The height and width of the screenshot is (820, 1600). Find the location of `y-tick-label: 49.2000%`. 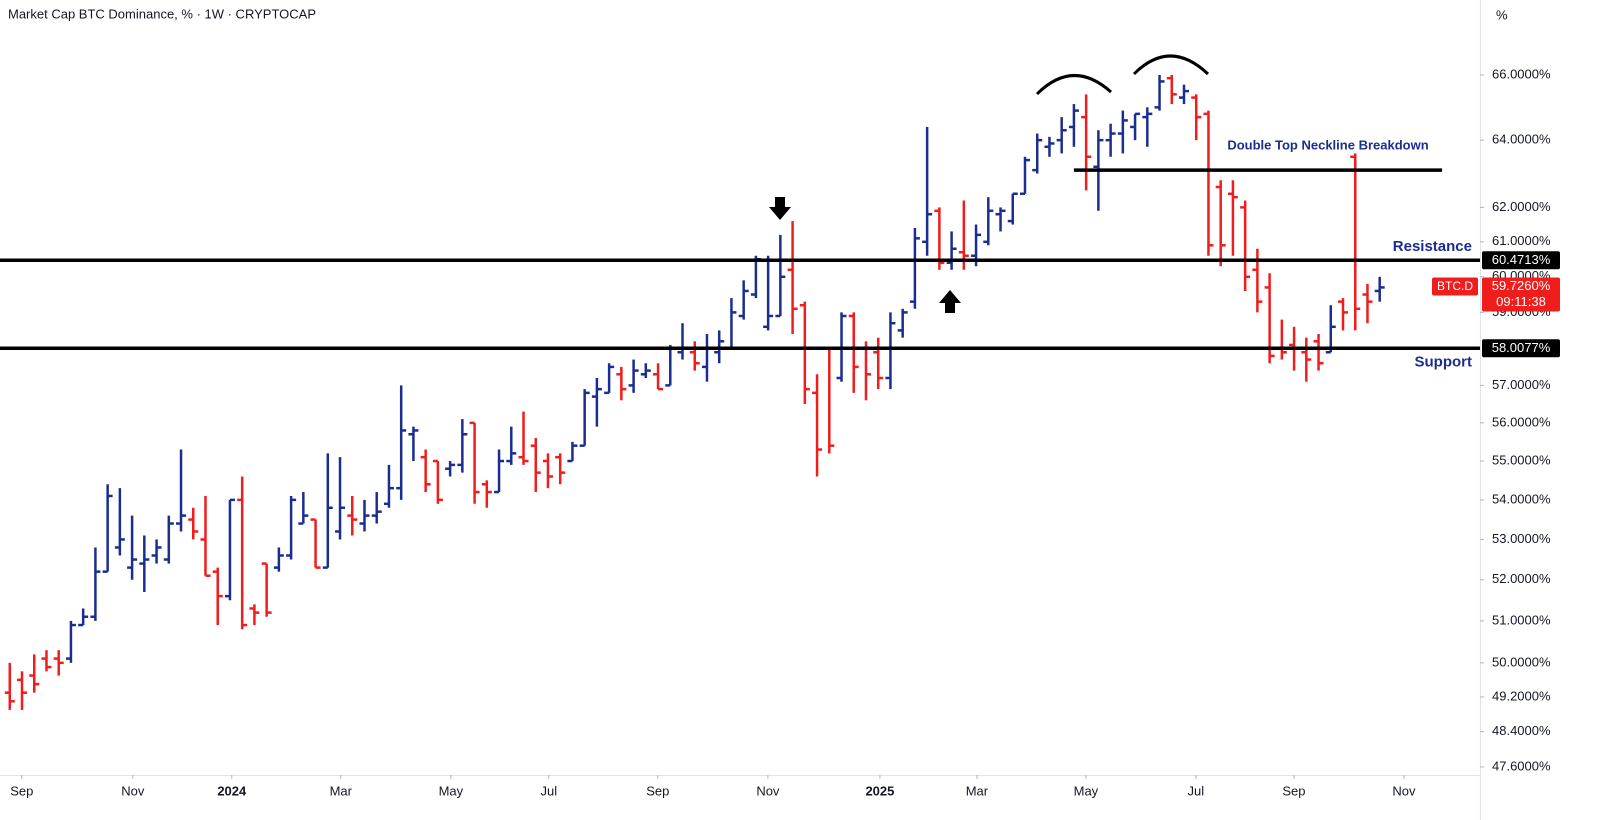

y-tick-label: 49.2000% is located at coordinates (1521, 695).